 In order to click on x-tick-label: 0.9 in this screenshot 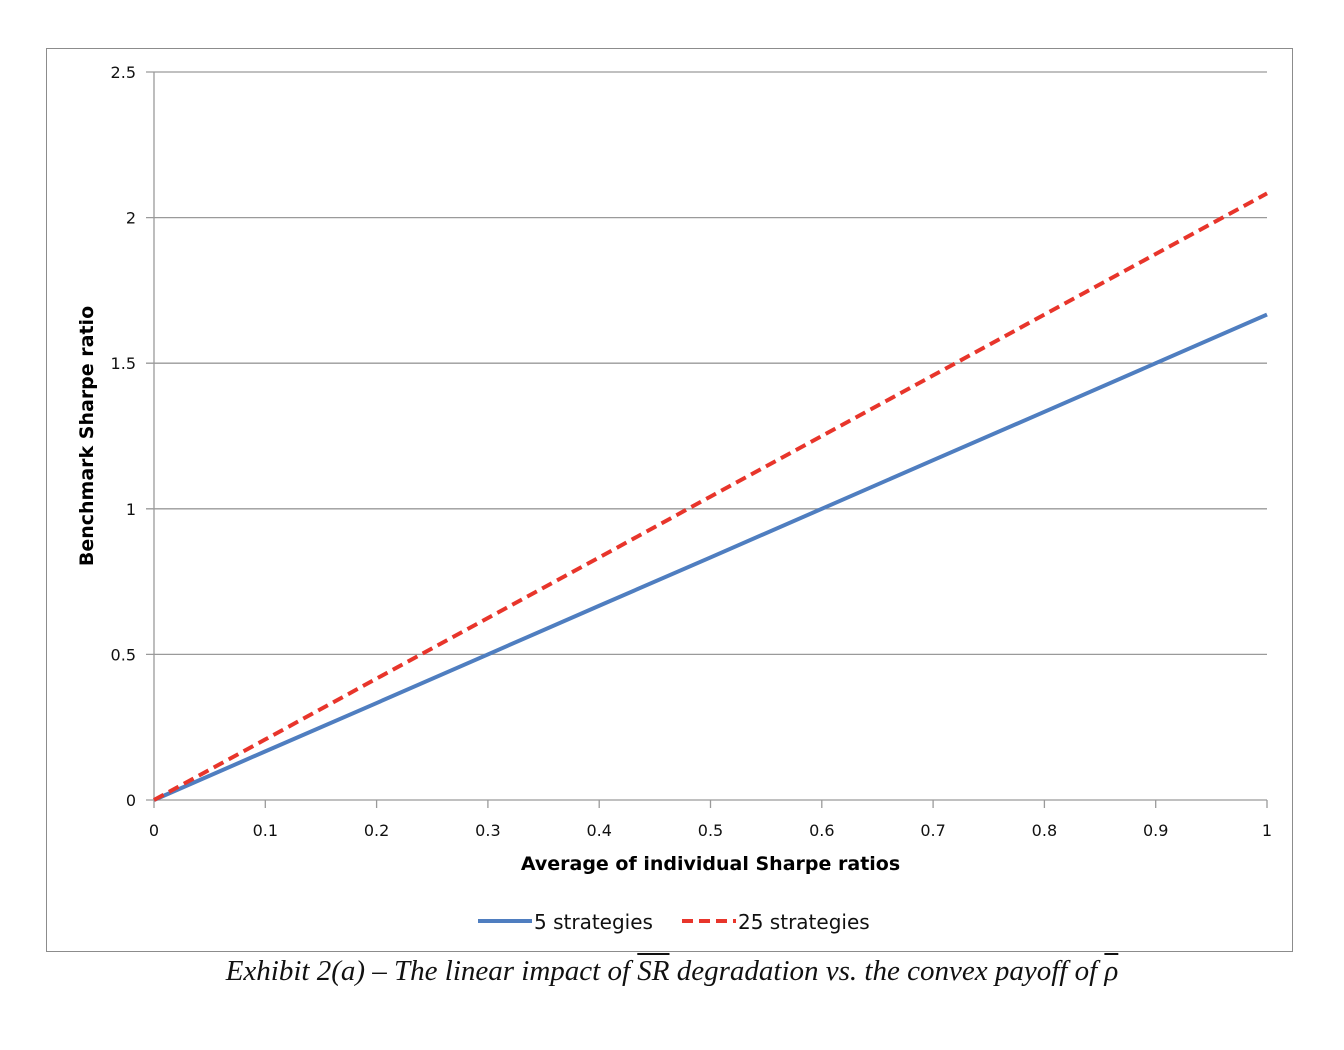, I will do `click(1155, 830)`.